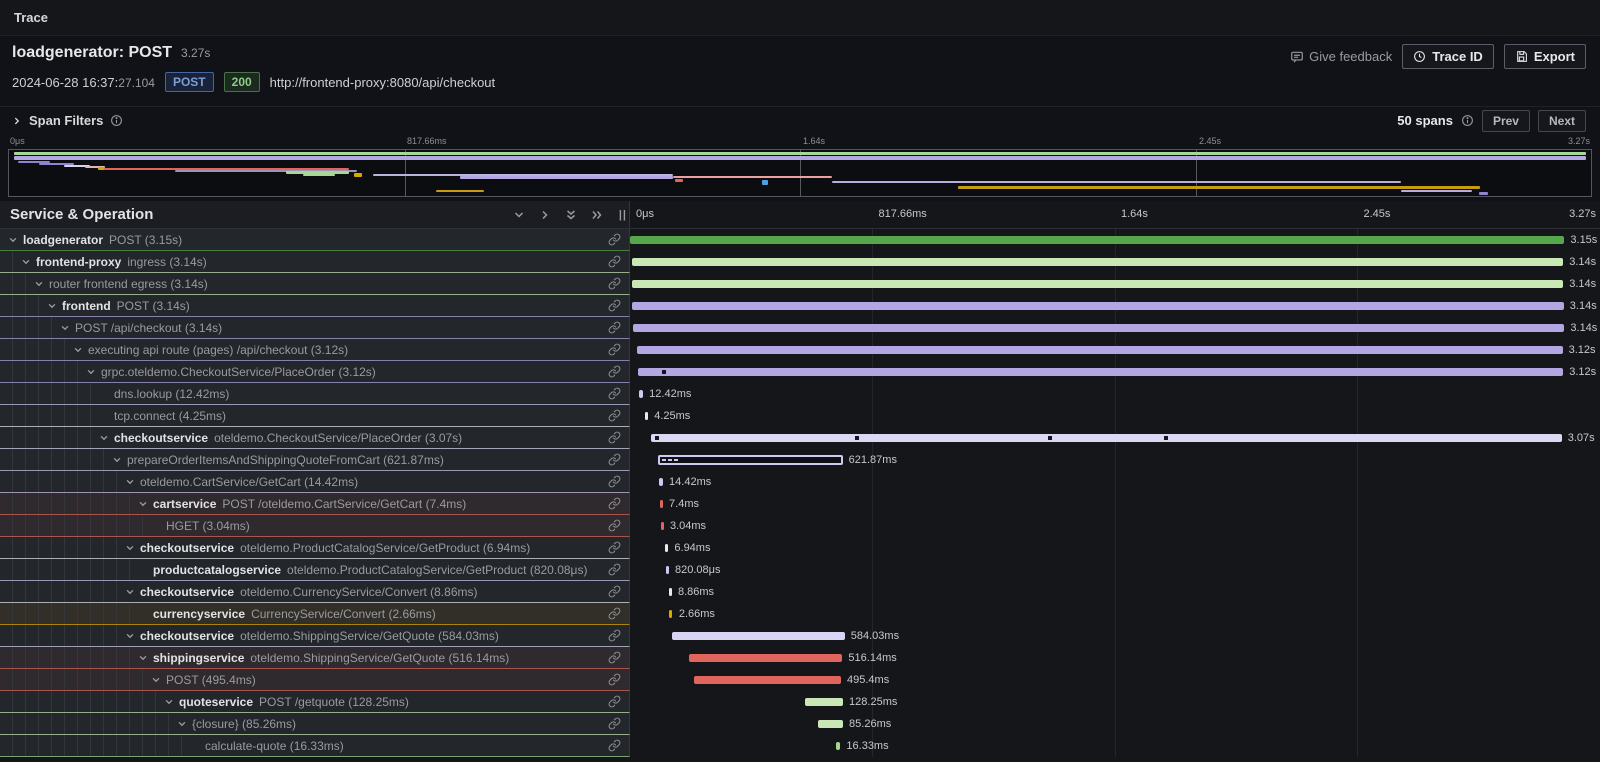 This screenshot has height=762, width=1600. What do you see at coordinates (1544, 56) in the screenshot?
I see `export-button: Export` at bounding box center [1544, 56].